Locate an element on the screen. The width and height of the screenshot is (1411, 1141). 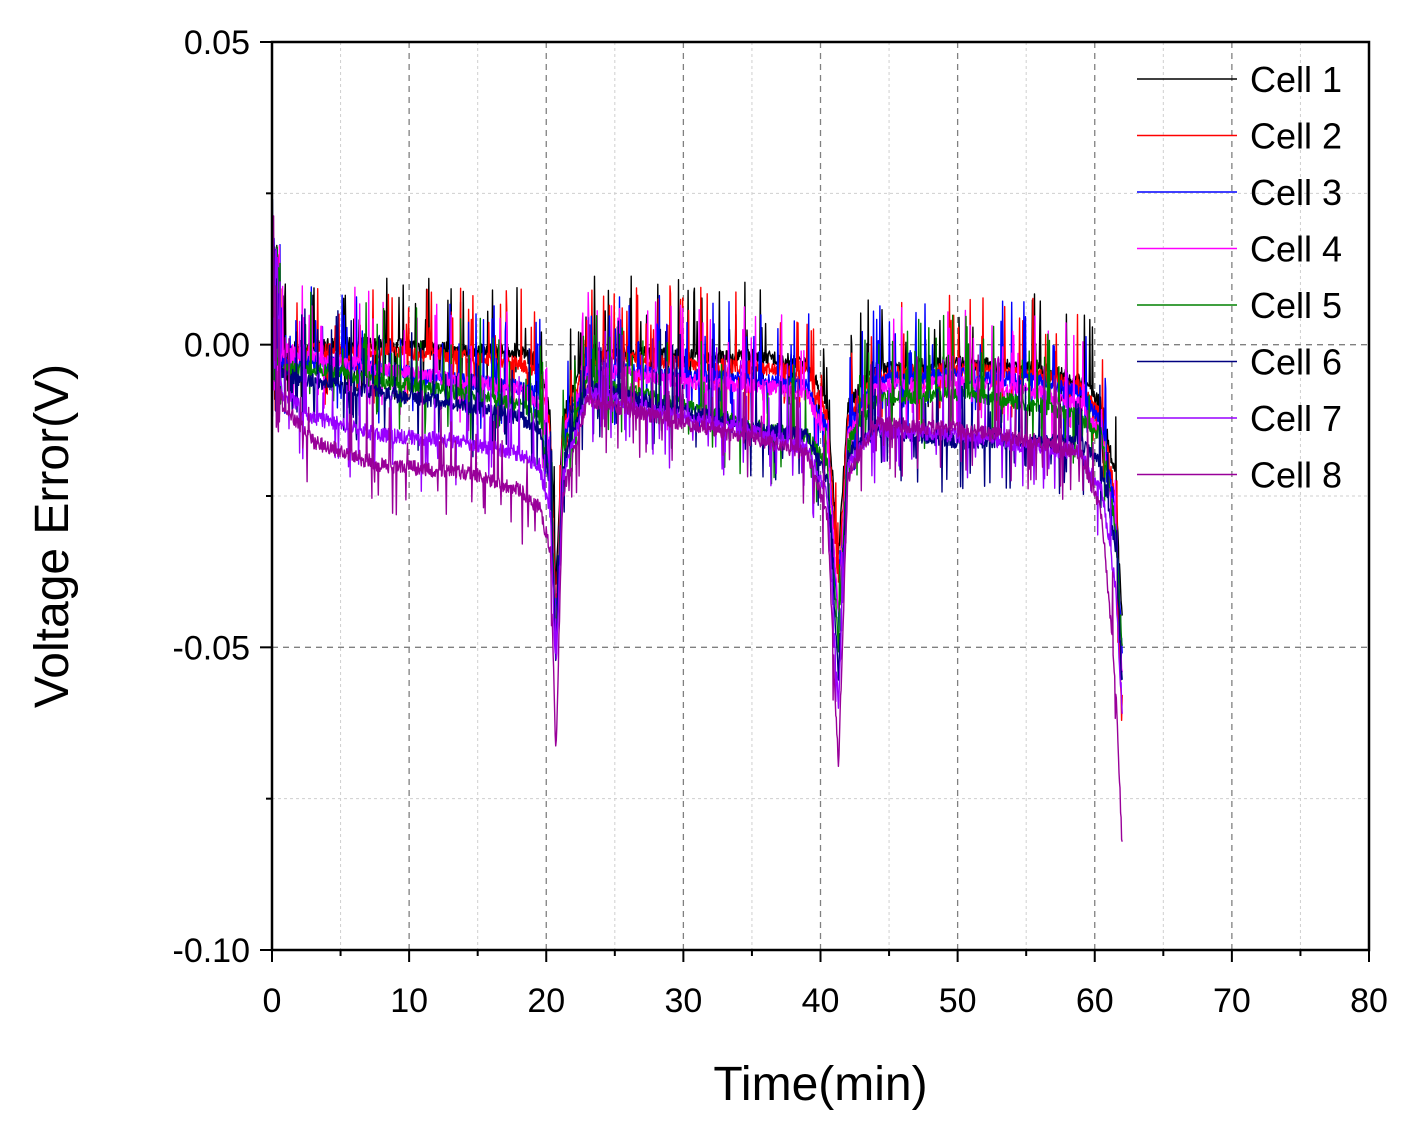
x-tick-label: 40 is located at coordinates (821, 1001).